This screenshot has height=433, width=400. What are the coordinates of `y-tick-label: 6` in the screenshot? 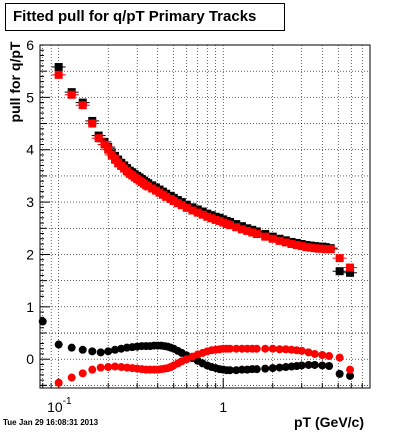 It's located at (30, 45).